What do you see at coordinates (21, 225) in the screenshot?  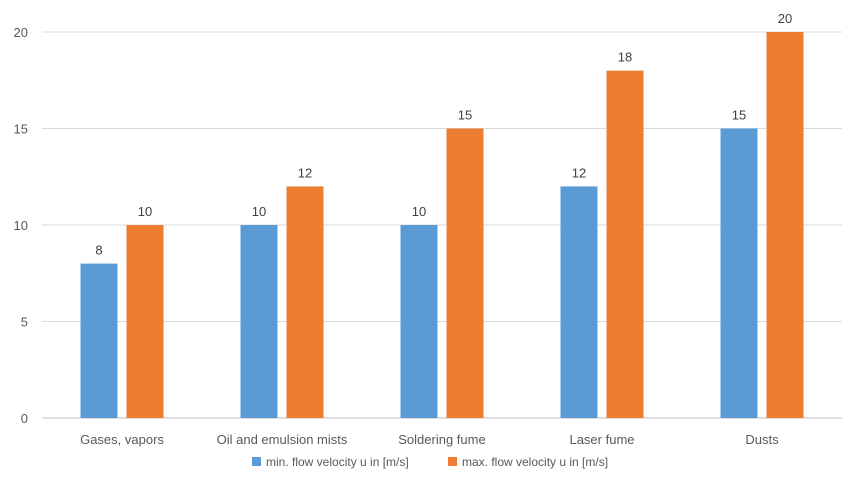 I see `y-tick-label: 10` at bounding box center [21, 225].